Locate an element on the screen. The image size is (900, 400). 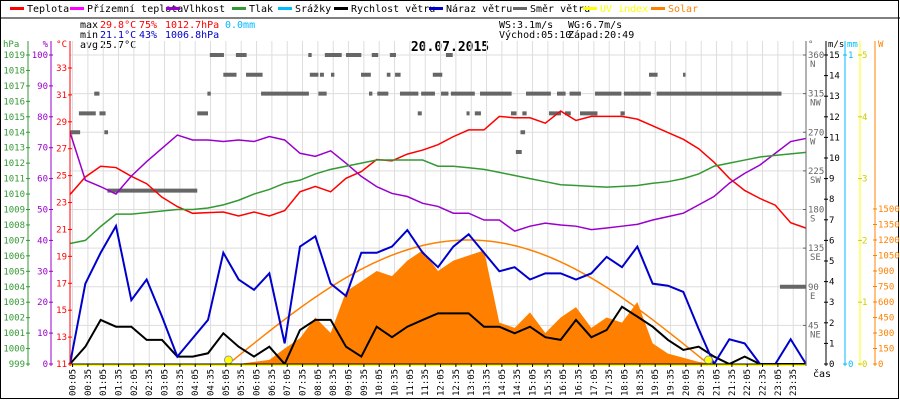
wind-tick-label: 2 is located at coordinates (831, 324).